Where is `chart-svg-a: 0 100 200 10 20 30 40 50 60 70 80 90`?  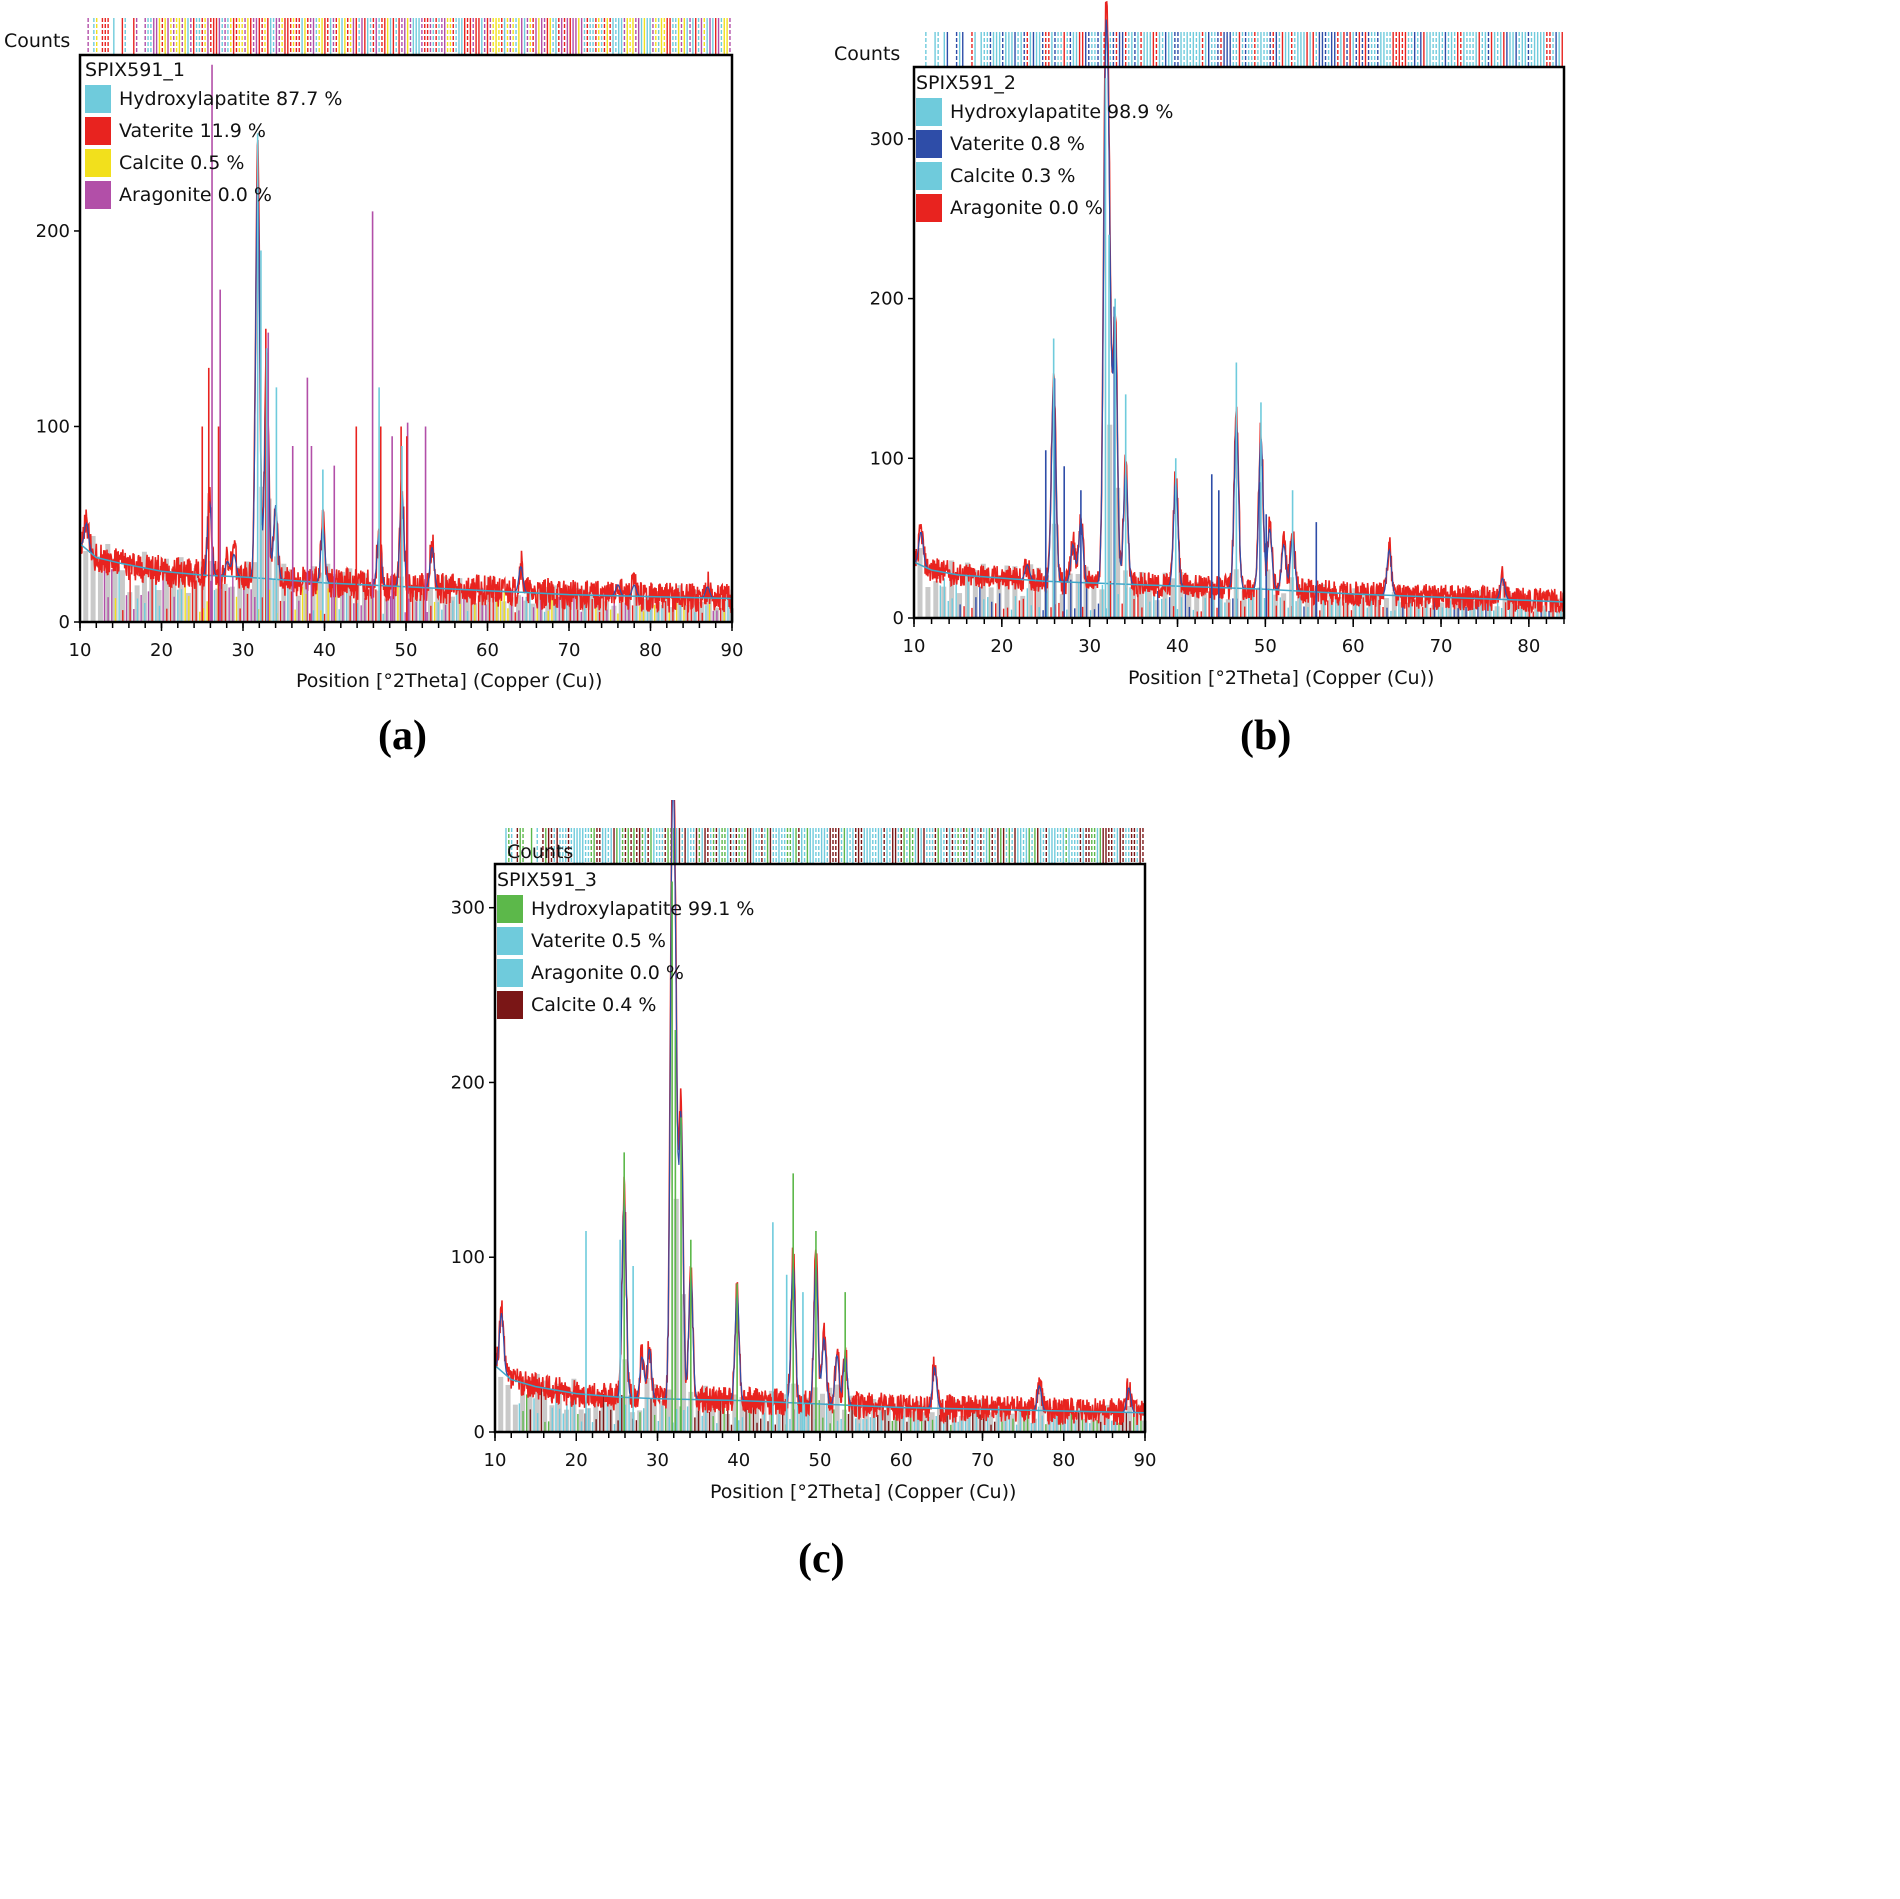
chart-svg-a: 0 100 200 10 20 30 40 50 60 70 80 90 is located at coordinates (389, 339).